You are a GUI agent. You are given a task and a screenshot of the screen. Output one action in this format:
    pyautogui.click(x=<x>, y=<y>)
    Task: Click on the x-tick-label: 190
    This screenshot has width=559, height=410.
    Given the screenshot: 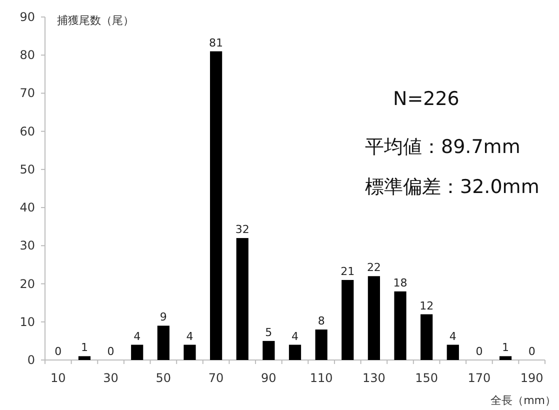 What is the action you would take?
    pyautogui.click(x=532, y=378)
    